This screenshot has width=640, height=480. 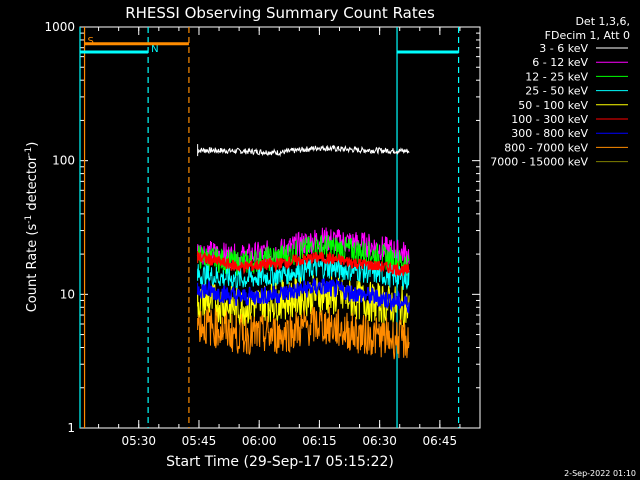 I want to click on y-axis-label-sup-1: -1, so click(x=29, y=219).